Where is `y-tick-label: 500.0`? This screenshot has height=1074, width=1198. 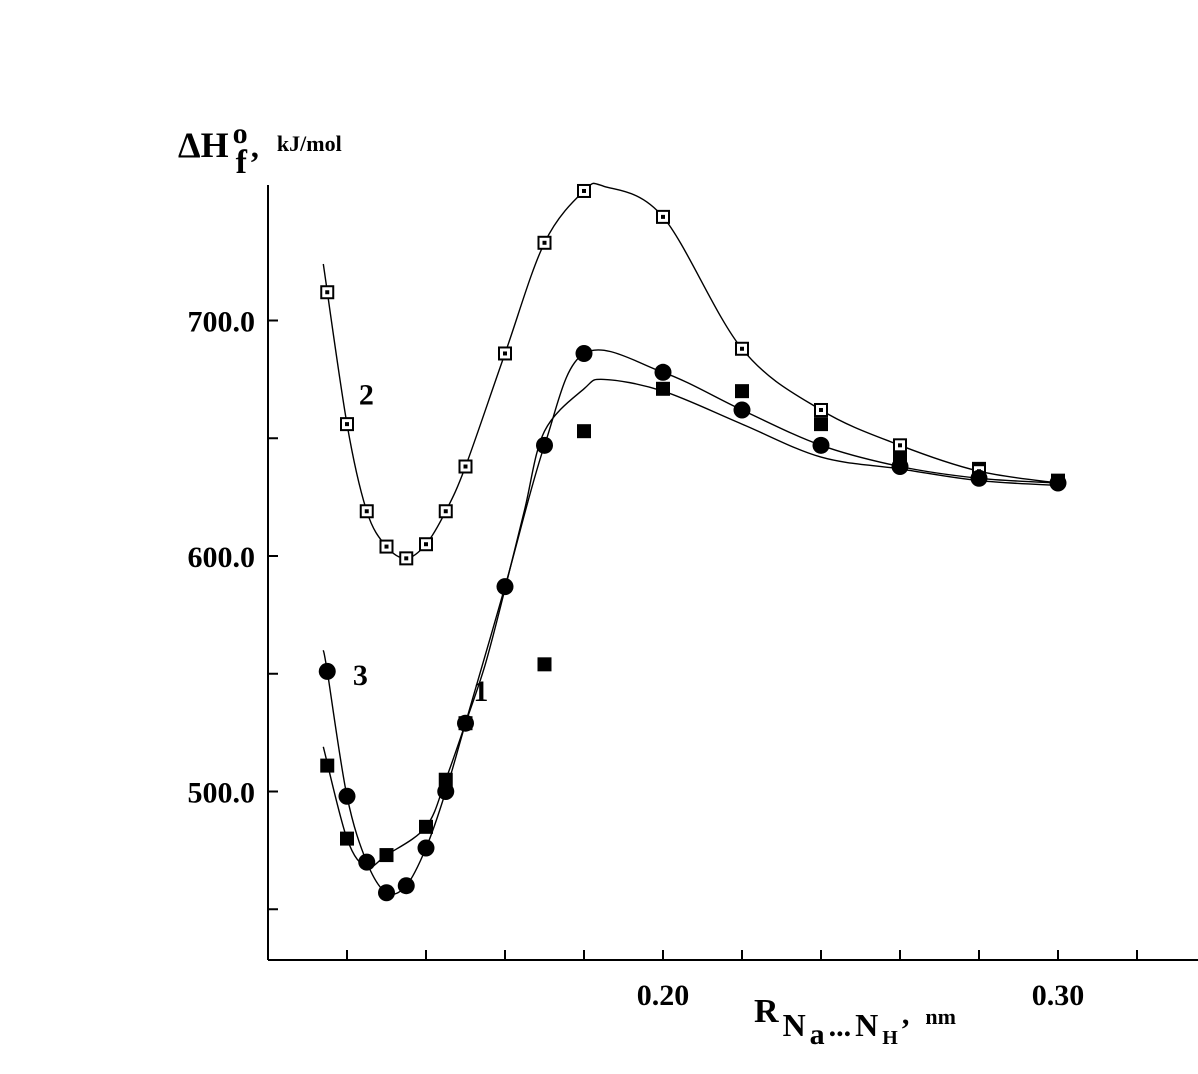
y-tick-label: 500.0 is located at coordinates (222, 793).